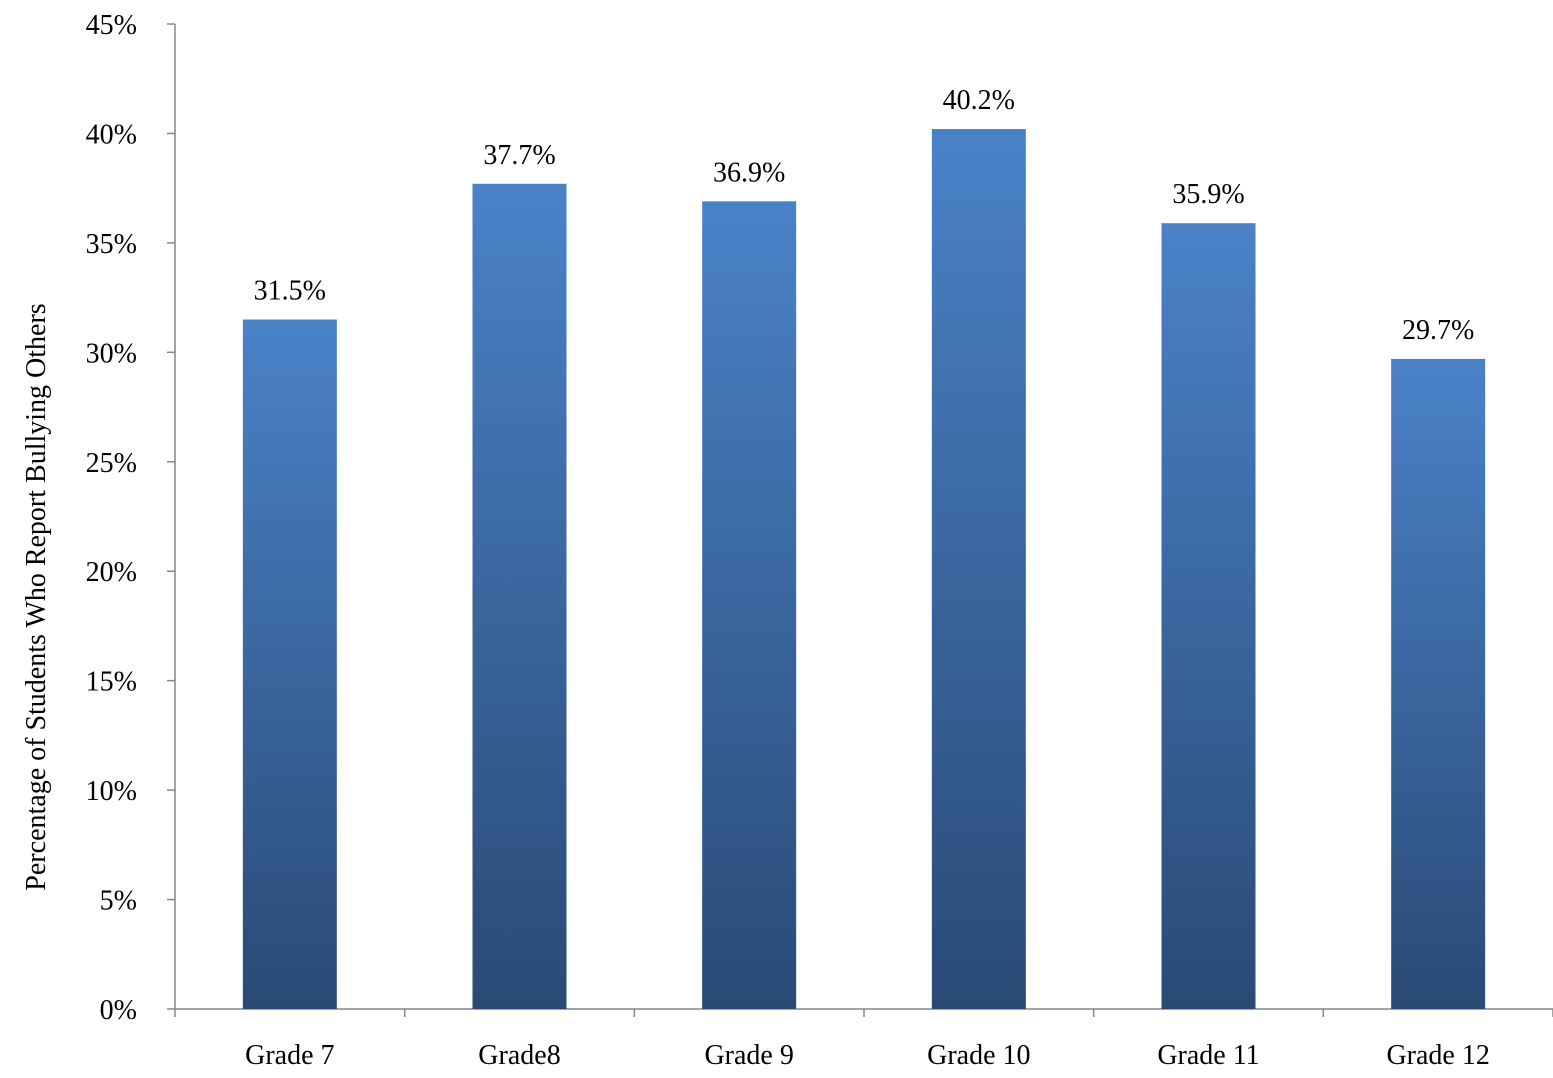 This screenshot has width=1553, height=1078. I want to click on data-label: 40.2%, so click(979, 100).